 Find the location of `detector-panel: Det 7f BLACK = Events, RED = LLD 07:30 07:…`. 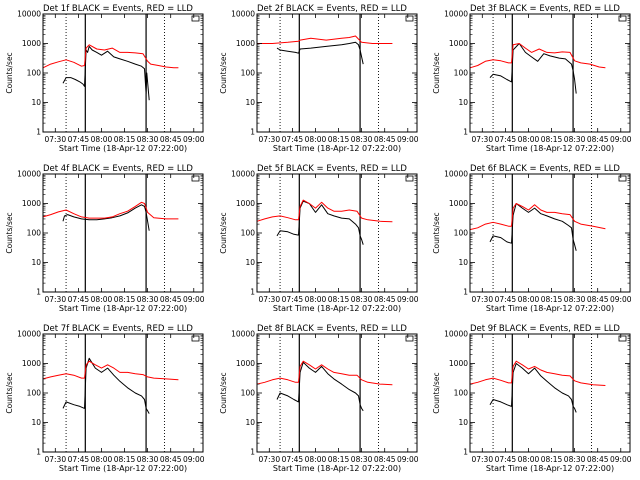

detector-panel: Det 7f BLACK = Events, RED = LLD 07:30 07:… is located at coordinates (105, 398).